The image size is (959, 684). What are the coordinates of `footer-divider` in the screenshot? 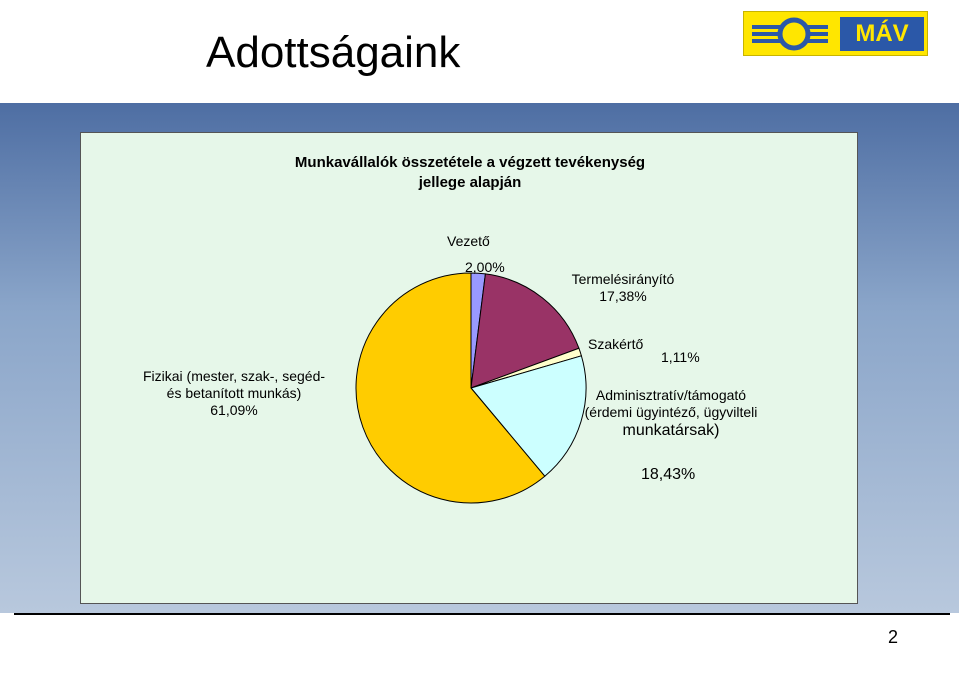 It's located at (482, 614).